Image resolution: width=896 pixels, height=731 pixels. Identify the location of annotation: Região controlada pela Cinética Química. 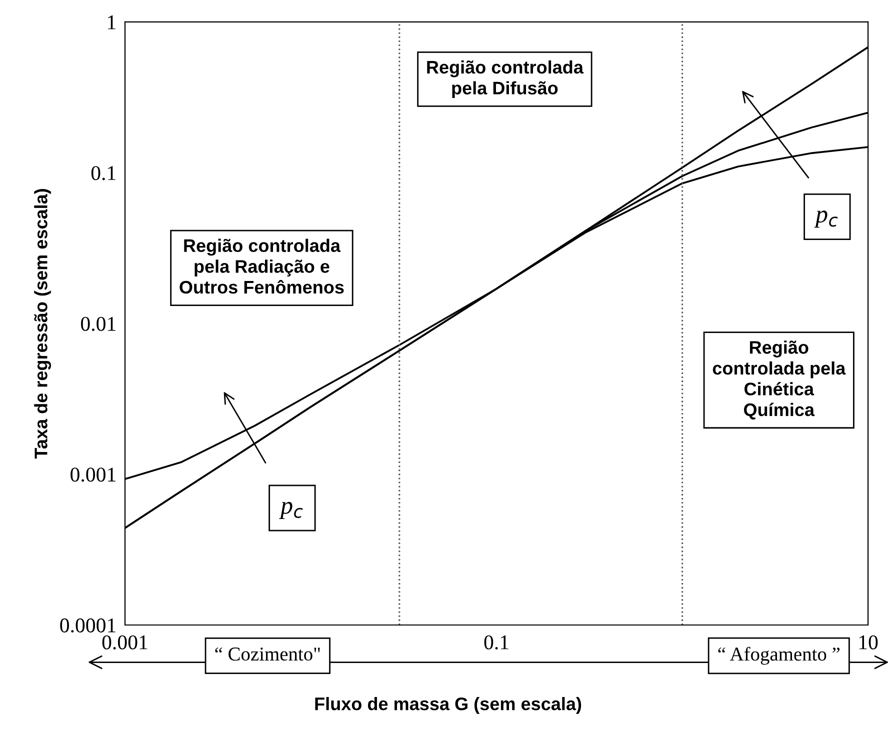
(779, 380).